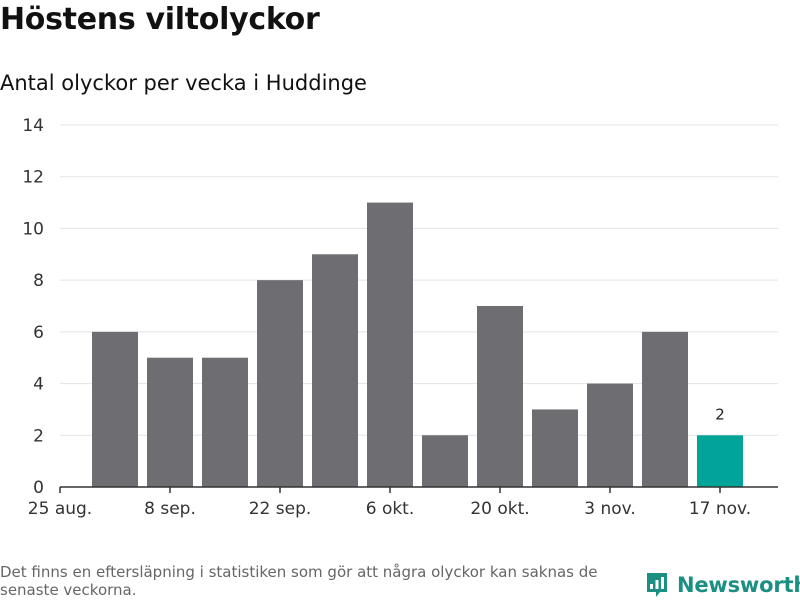  Describe the element at coordinates (33, 229) in the screenshot. I see `y-tick-label: 10` at that location.